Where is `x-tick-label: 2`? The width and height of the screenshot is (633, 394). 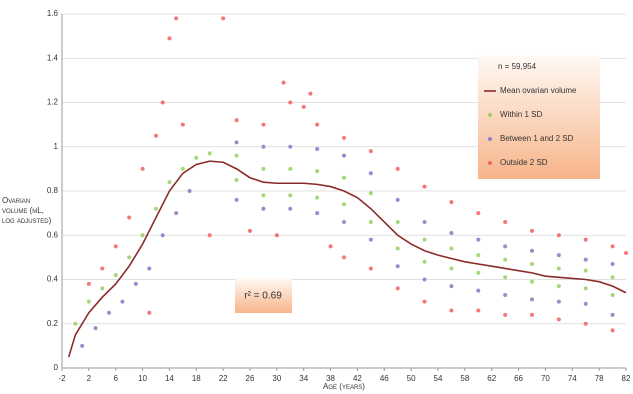
x-tick-label: 2 is located at coordinates (89, 378).